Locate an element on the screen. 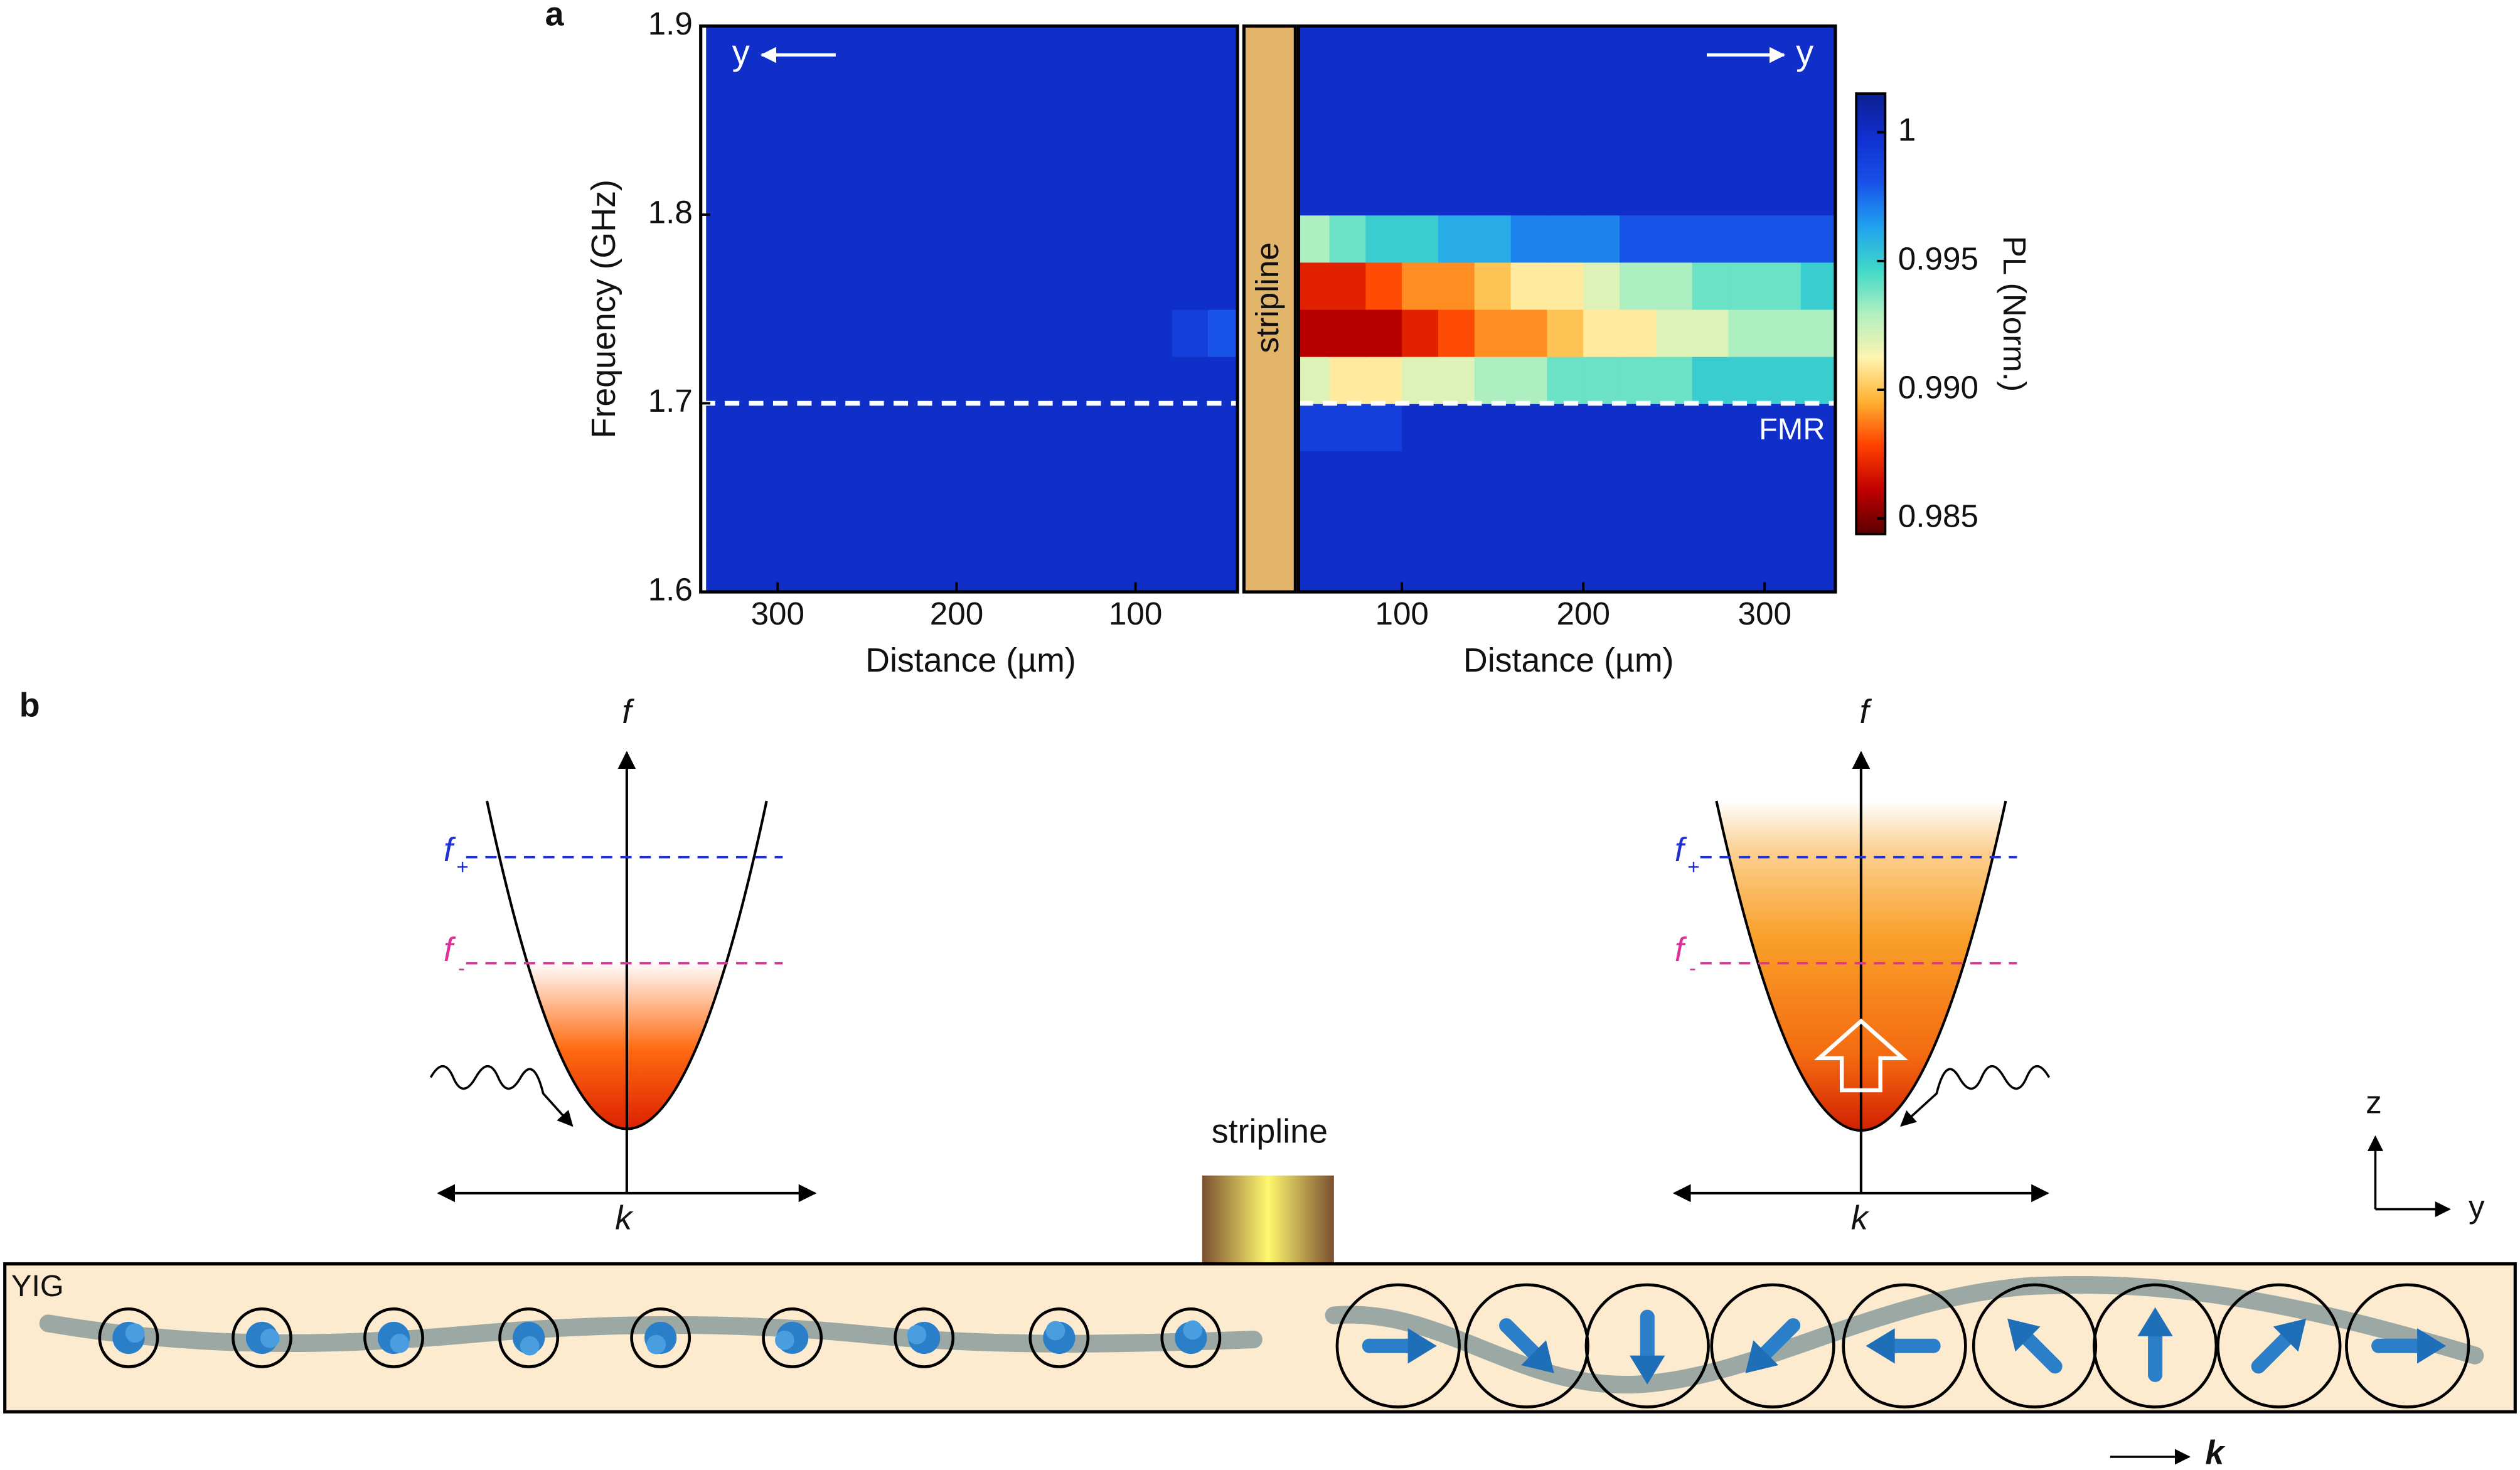 The width and height of the screenshot is (2520, 1470). colorbar-label: PL (Norm.) is located at coordinates (2014, 314).